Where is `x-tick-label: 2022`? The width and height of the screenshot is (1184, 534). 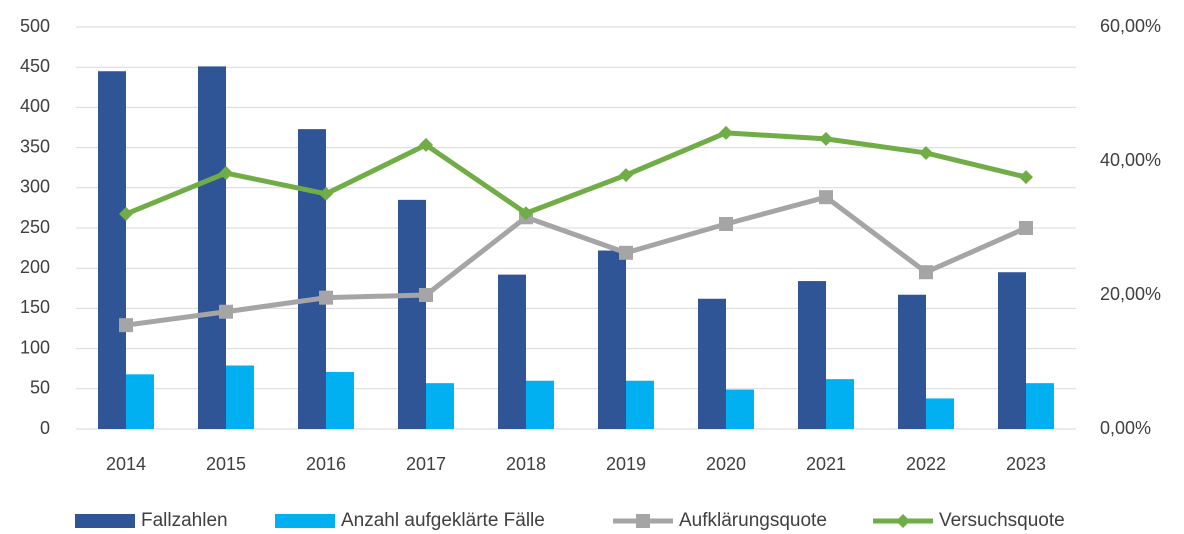 x-tick-label: 2022 is located at coordinates (926, 464).